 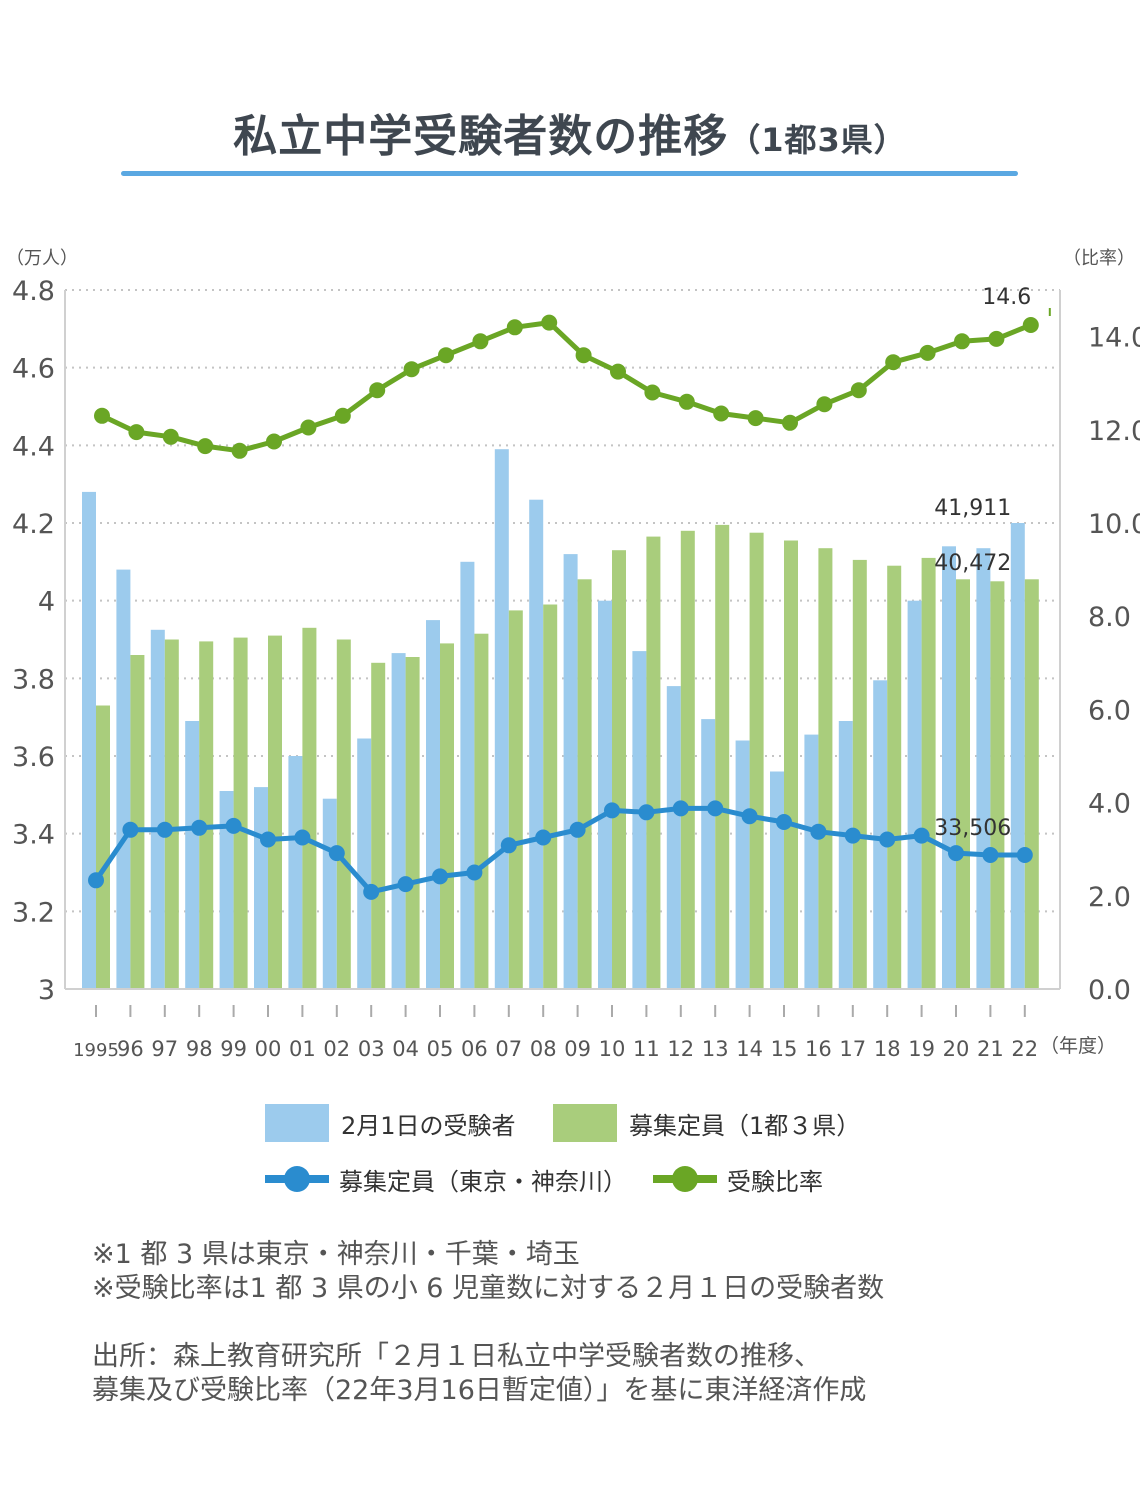 I want to click on y-left-axis-label: （万人）, so click(x=42, y=258).